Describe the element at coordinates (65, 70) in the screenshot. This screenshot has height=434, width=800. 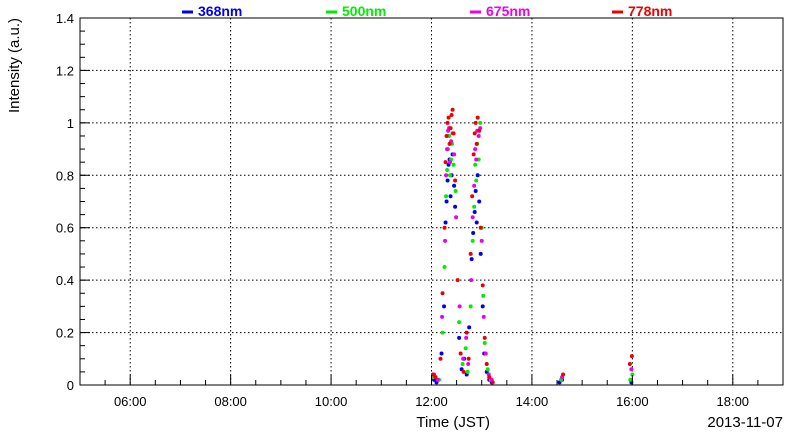
I see `y-tick-label: 1.2` at that location.